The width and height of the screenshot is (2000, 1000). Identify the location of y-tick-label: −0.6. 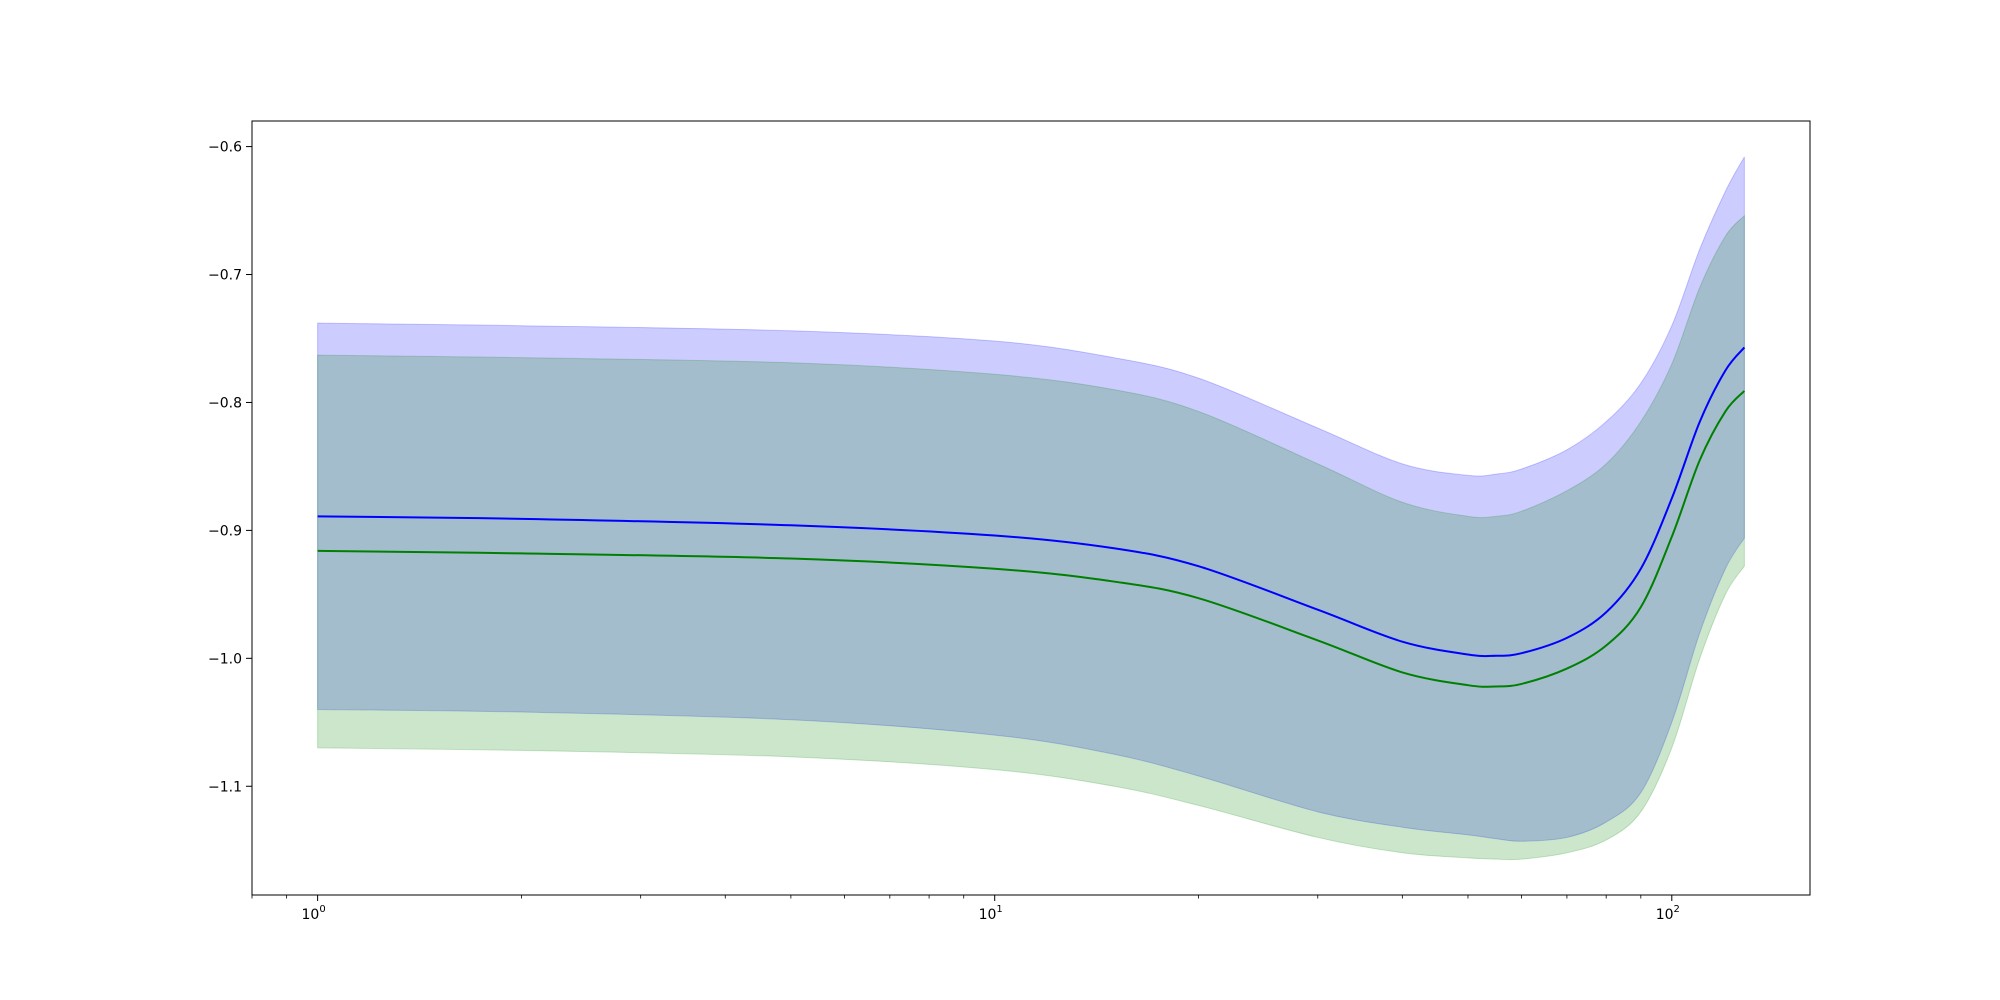
(225, 148).